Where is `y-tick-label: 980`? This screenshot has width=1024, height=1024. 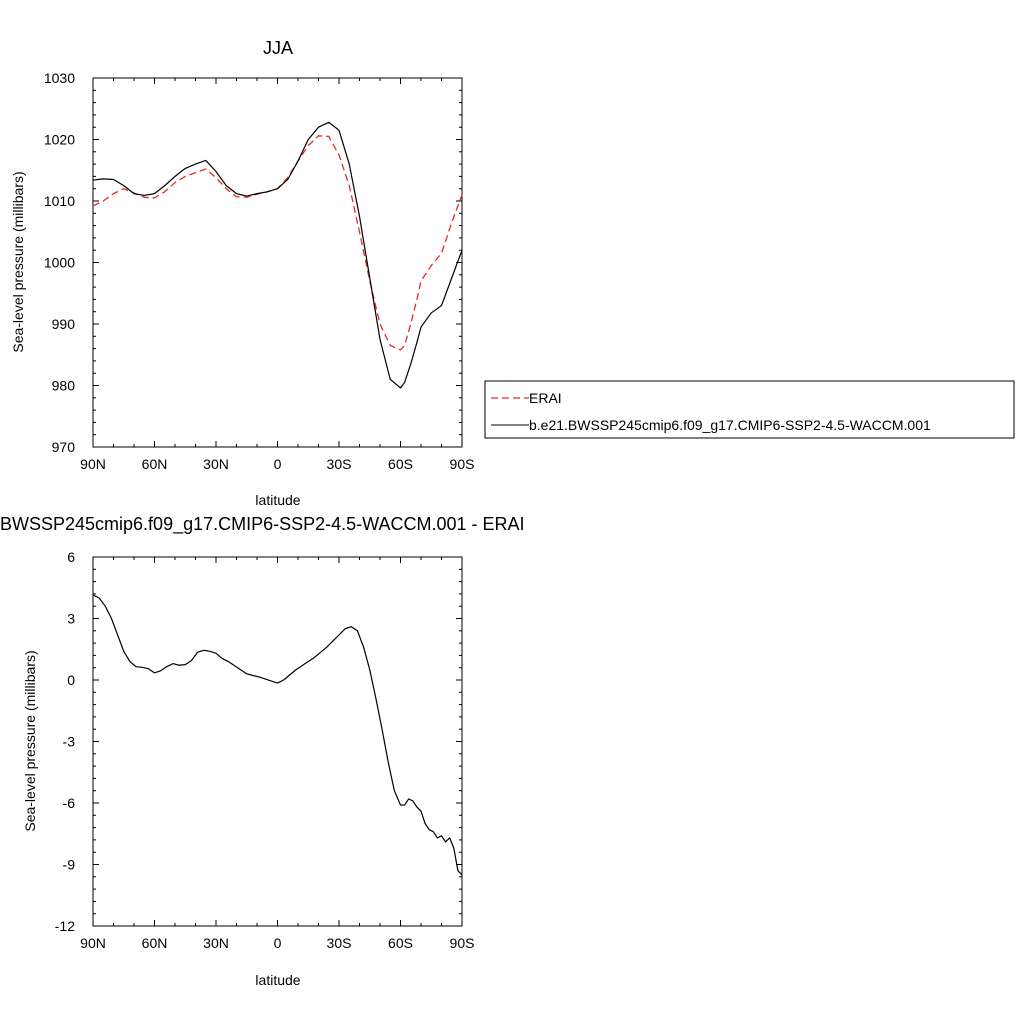
y-tick-label: 980 is located at coordinates (64, 386).